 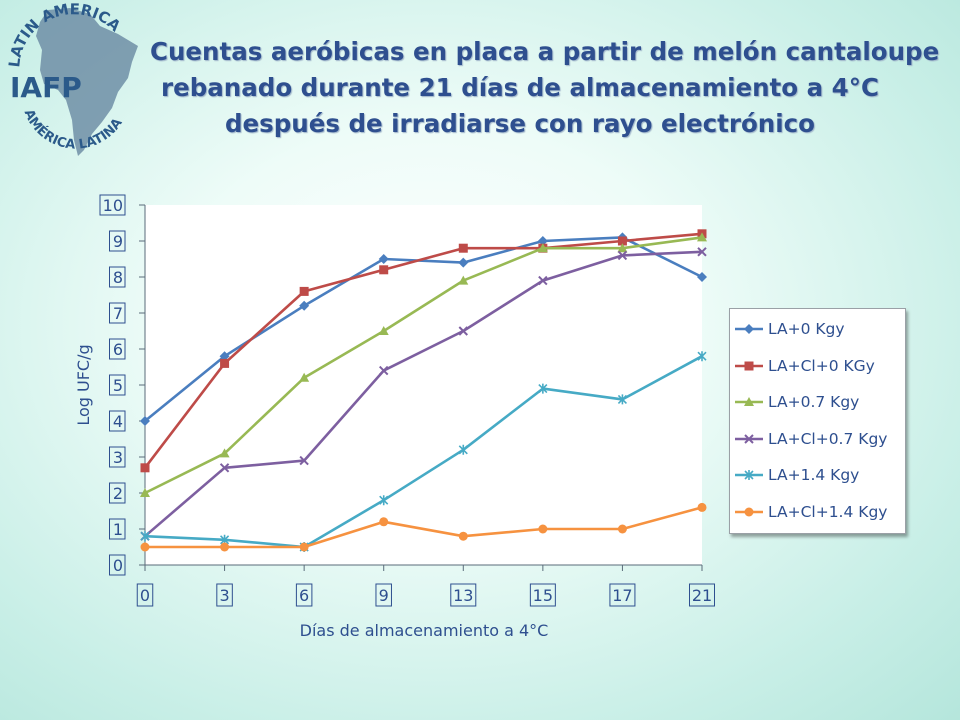 I want to click on x-tick-label: 3, so click(x=224, y=595).